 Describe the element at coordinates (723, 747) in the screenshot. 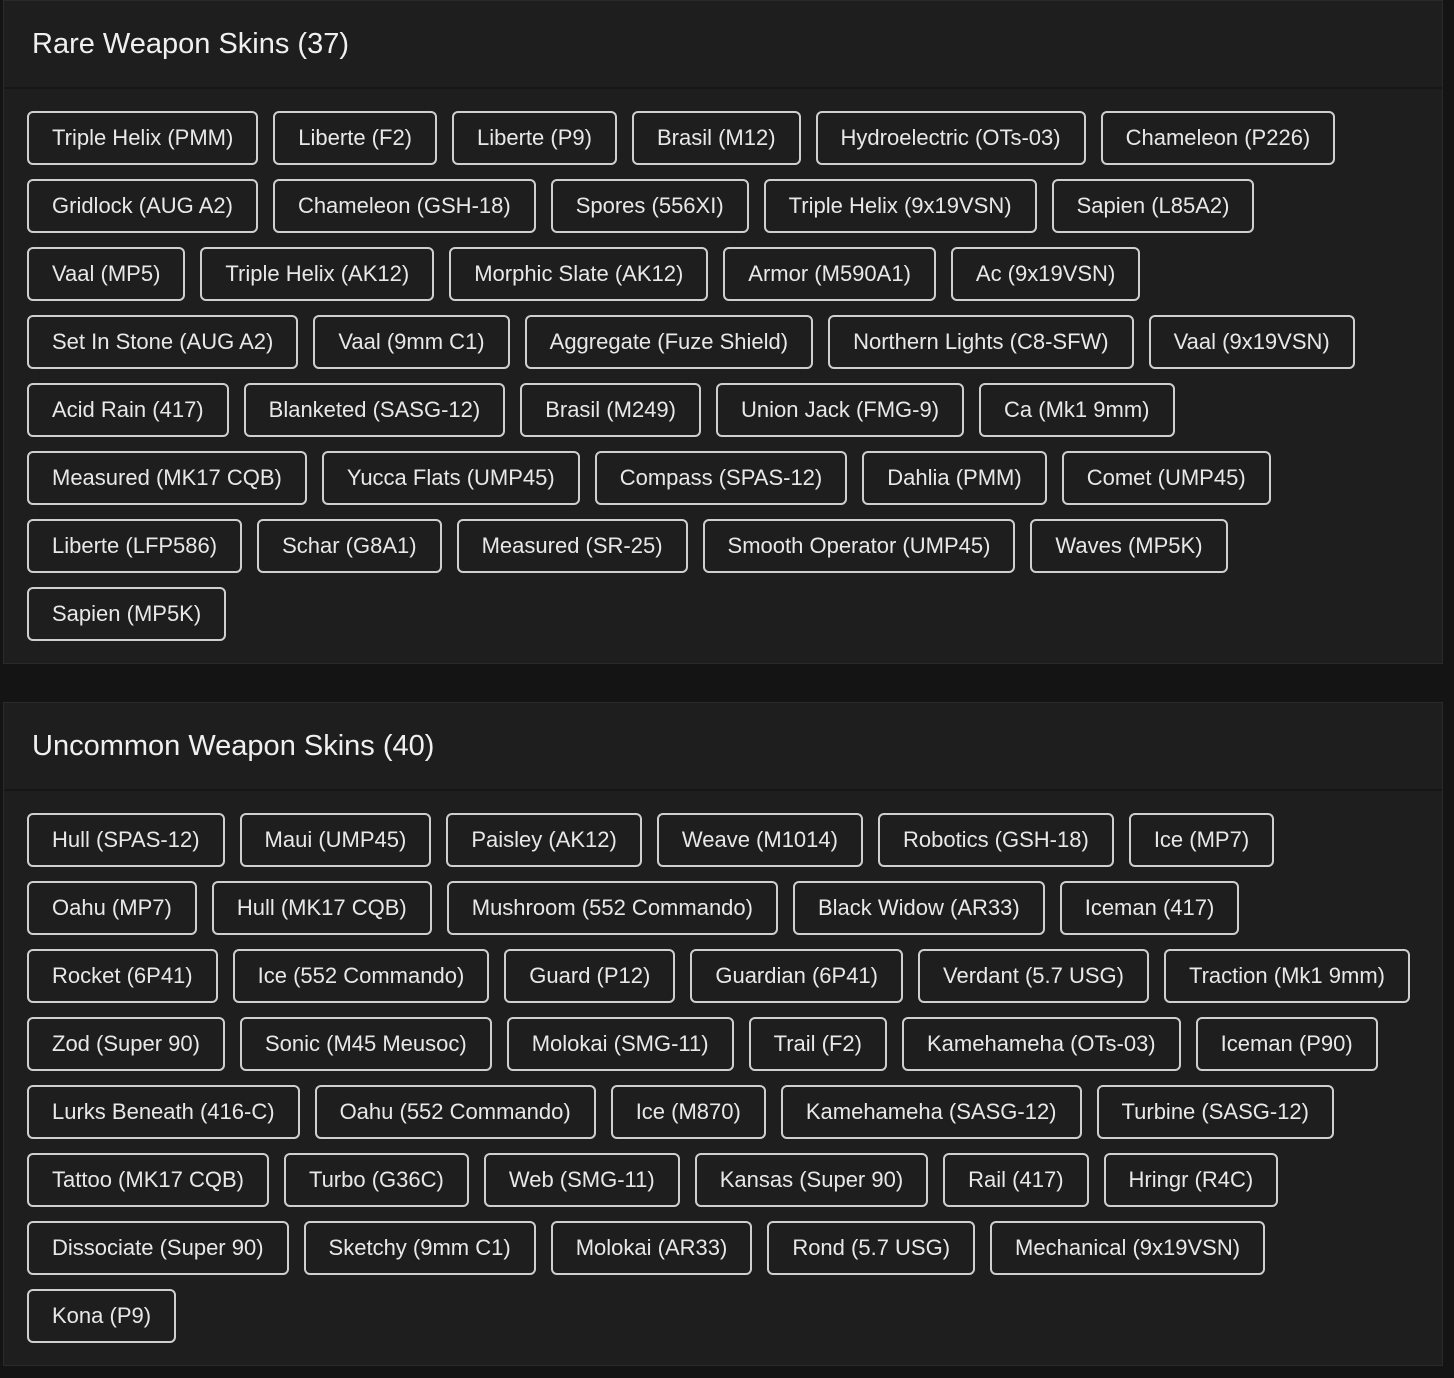

I see `section-title: Uncommon Weapon Skins (40)` at that location.